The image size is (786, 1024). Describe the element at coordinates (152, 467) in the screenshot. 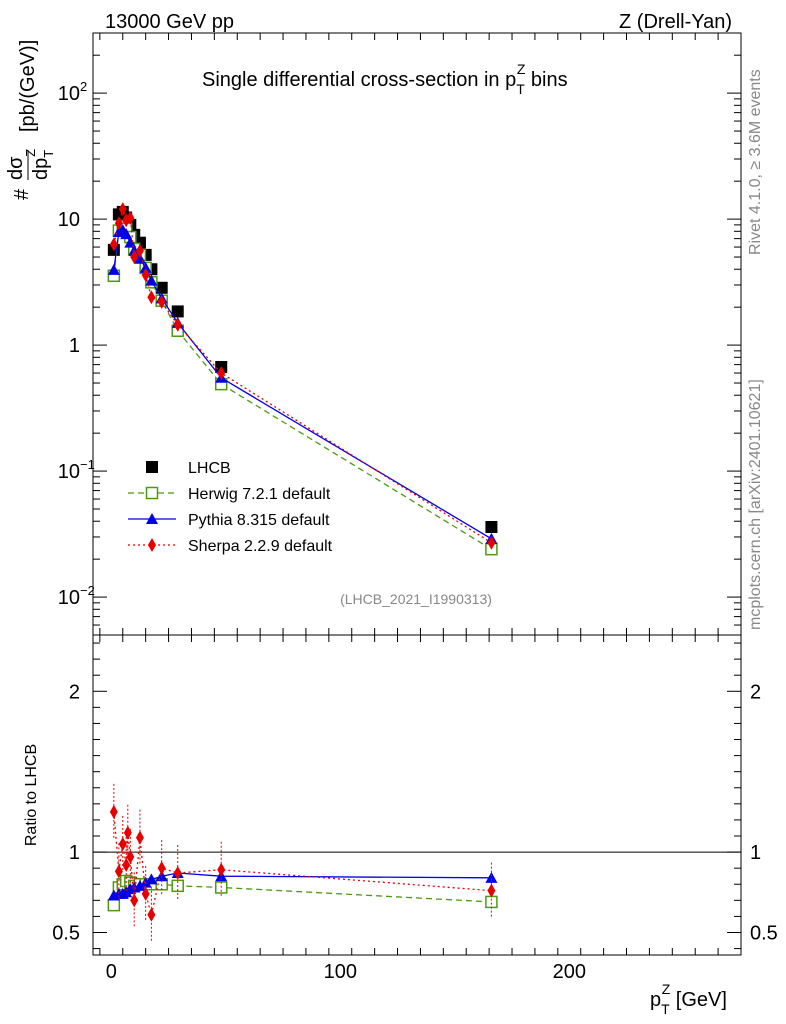

I see `legend-lhcb-marker` at that location.